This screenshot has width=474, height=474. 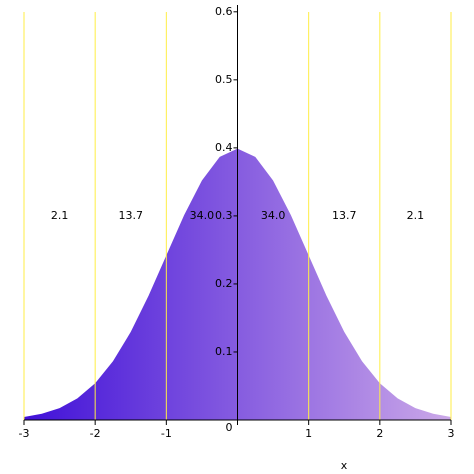 I want to click on y-tick-label: 0.1, so click(x=224, y=351).